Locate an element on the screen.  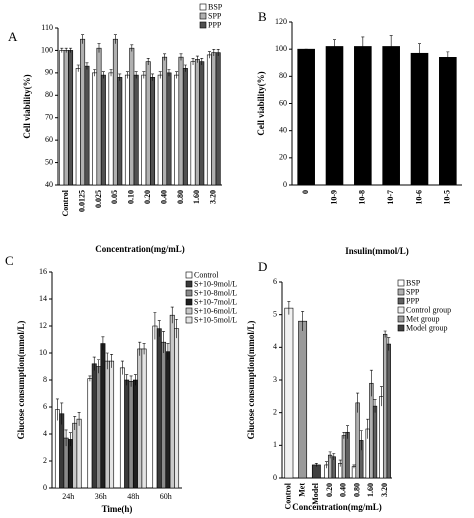
x-tick-label: 0.20 is located at coordinates (329, 490).